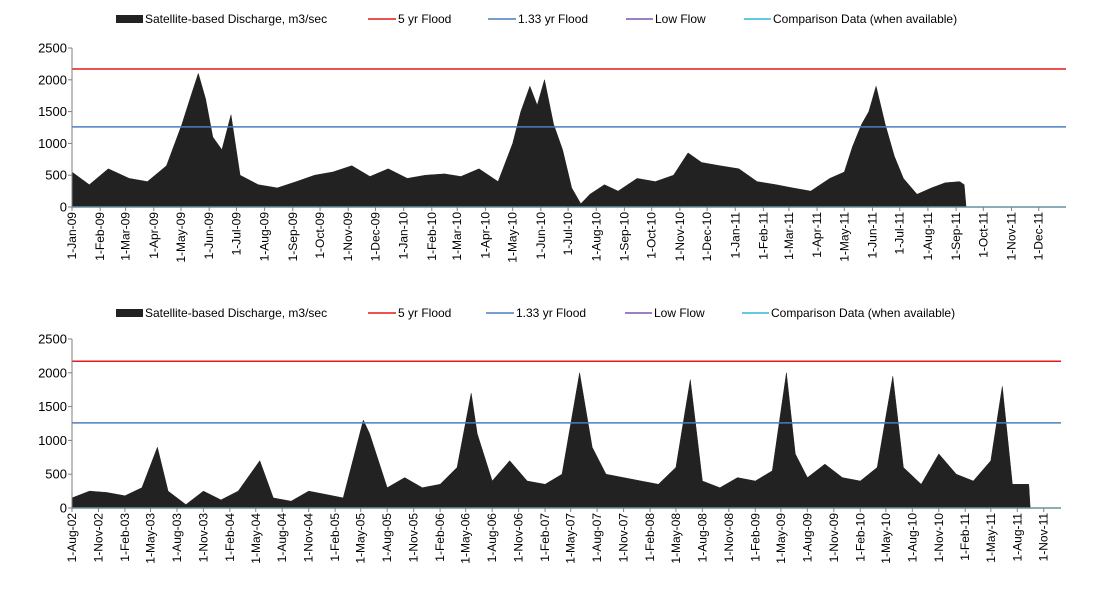 The width and height of the screenshot is (1094, 608). What do you see at coordinates (652, 235) in the screenshot?
I see `x-tick-label-1-oct-10: 1-Oct-10` at bounding box center [652, 235].